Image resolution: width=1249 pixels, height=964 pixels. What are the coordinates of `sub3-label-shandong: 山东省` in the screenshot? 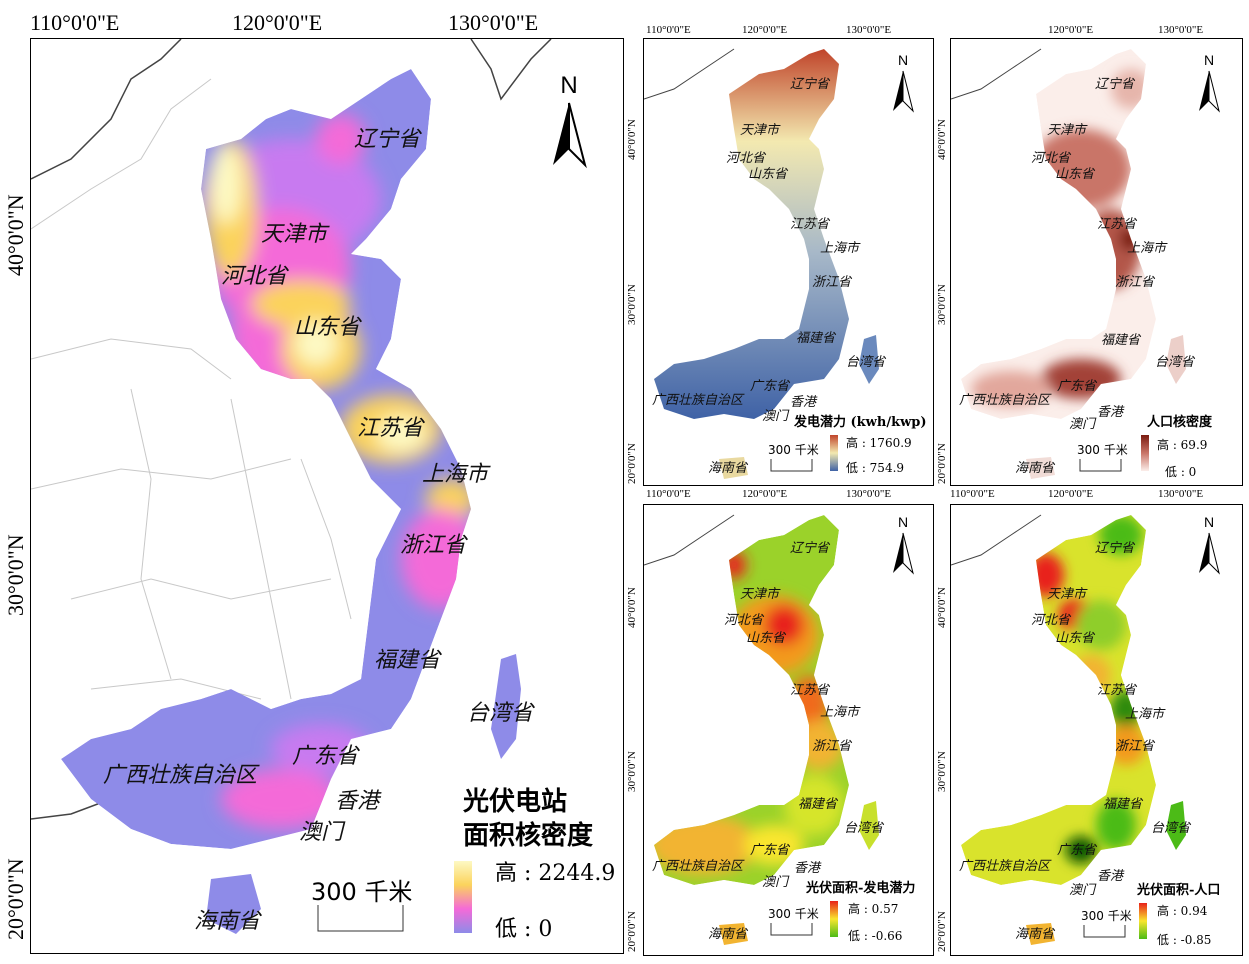 It's located at (766, 638).